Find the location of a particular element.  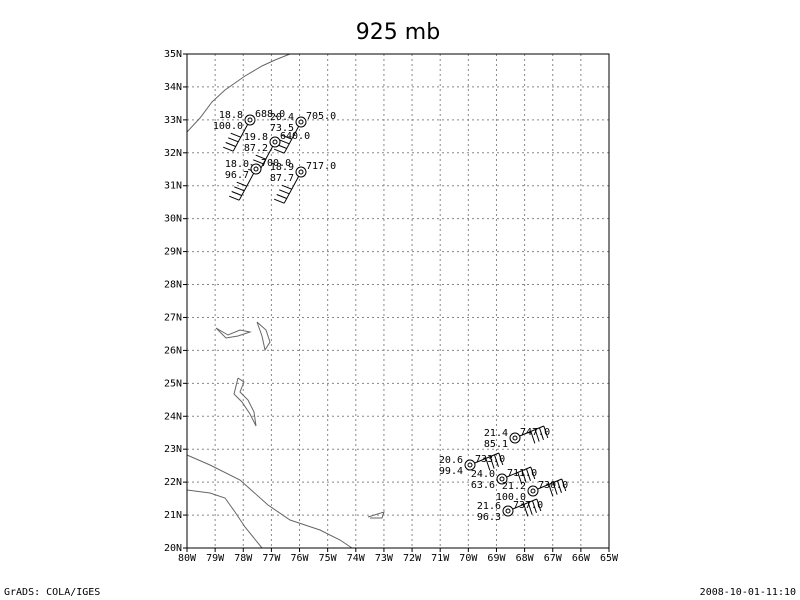

humidity-label: 100.0 is located at coordinates (228, 126).